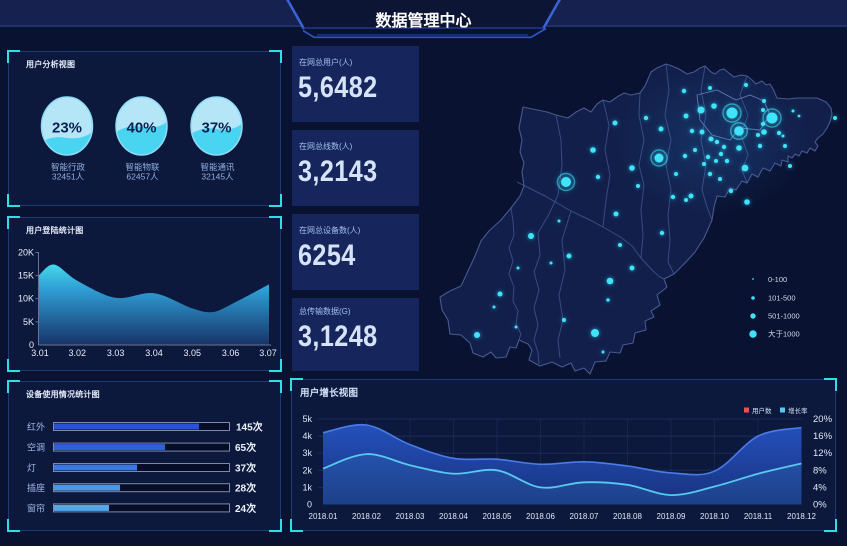 The height and width of the screenshot is (546, 847). Describe the element at coordinates (193, 353) in the screenshot. I see `svg-text: 3.05` at that location.